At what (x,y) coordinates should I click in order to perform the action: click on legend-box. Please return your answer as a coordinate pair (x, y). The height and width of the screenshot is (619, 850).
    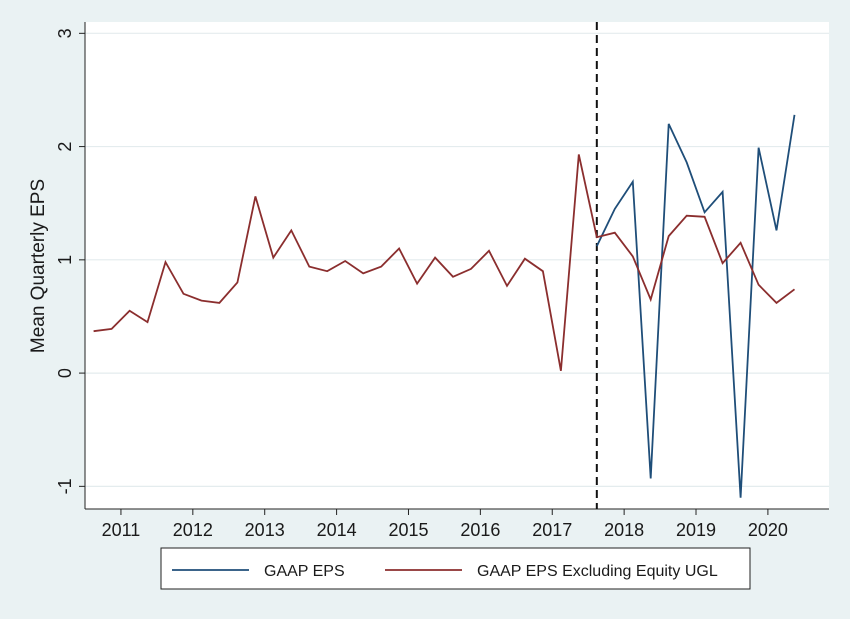
    Looking at the image, I should click on (455, 568).